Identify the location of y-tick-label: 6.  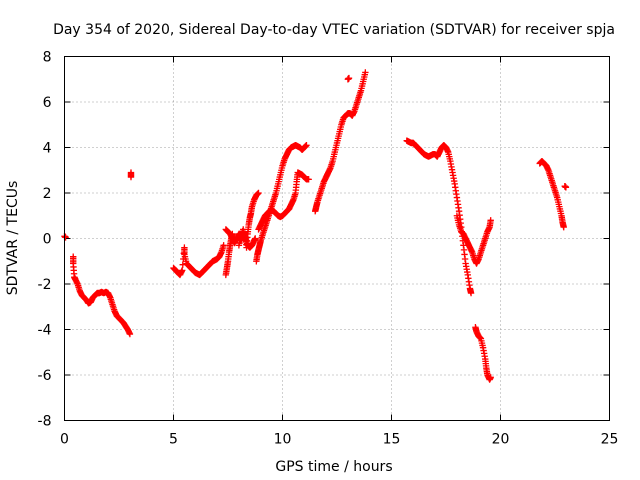
(47, 103).